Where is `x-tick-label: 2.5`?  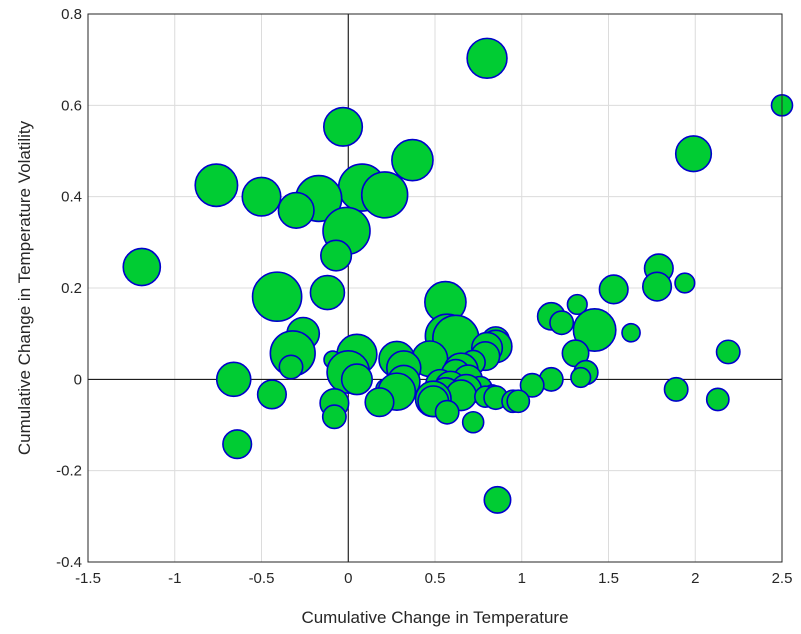
x-tick-label: 2.5 is located at coordinates (782, 578).